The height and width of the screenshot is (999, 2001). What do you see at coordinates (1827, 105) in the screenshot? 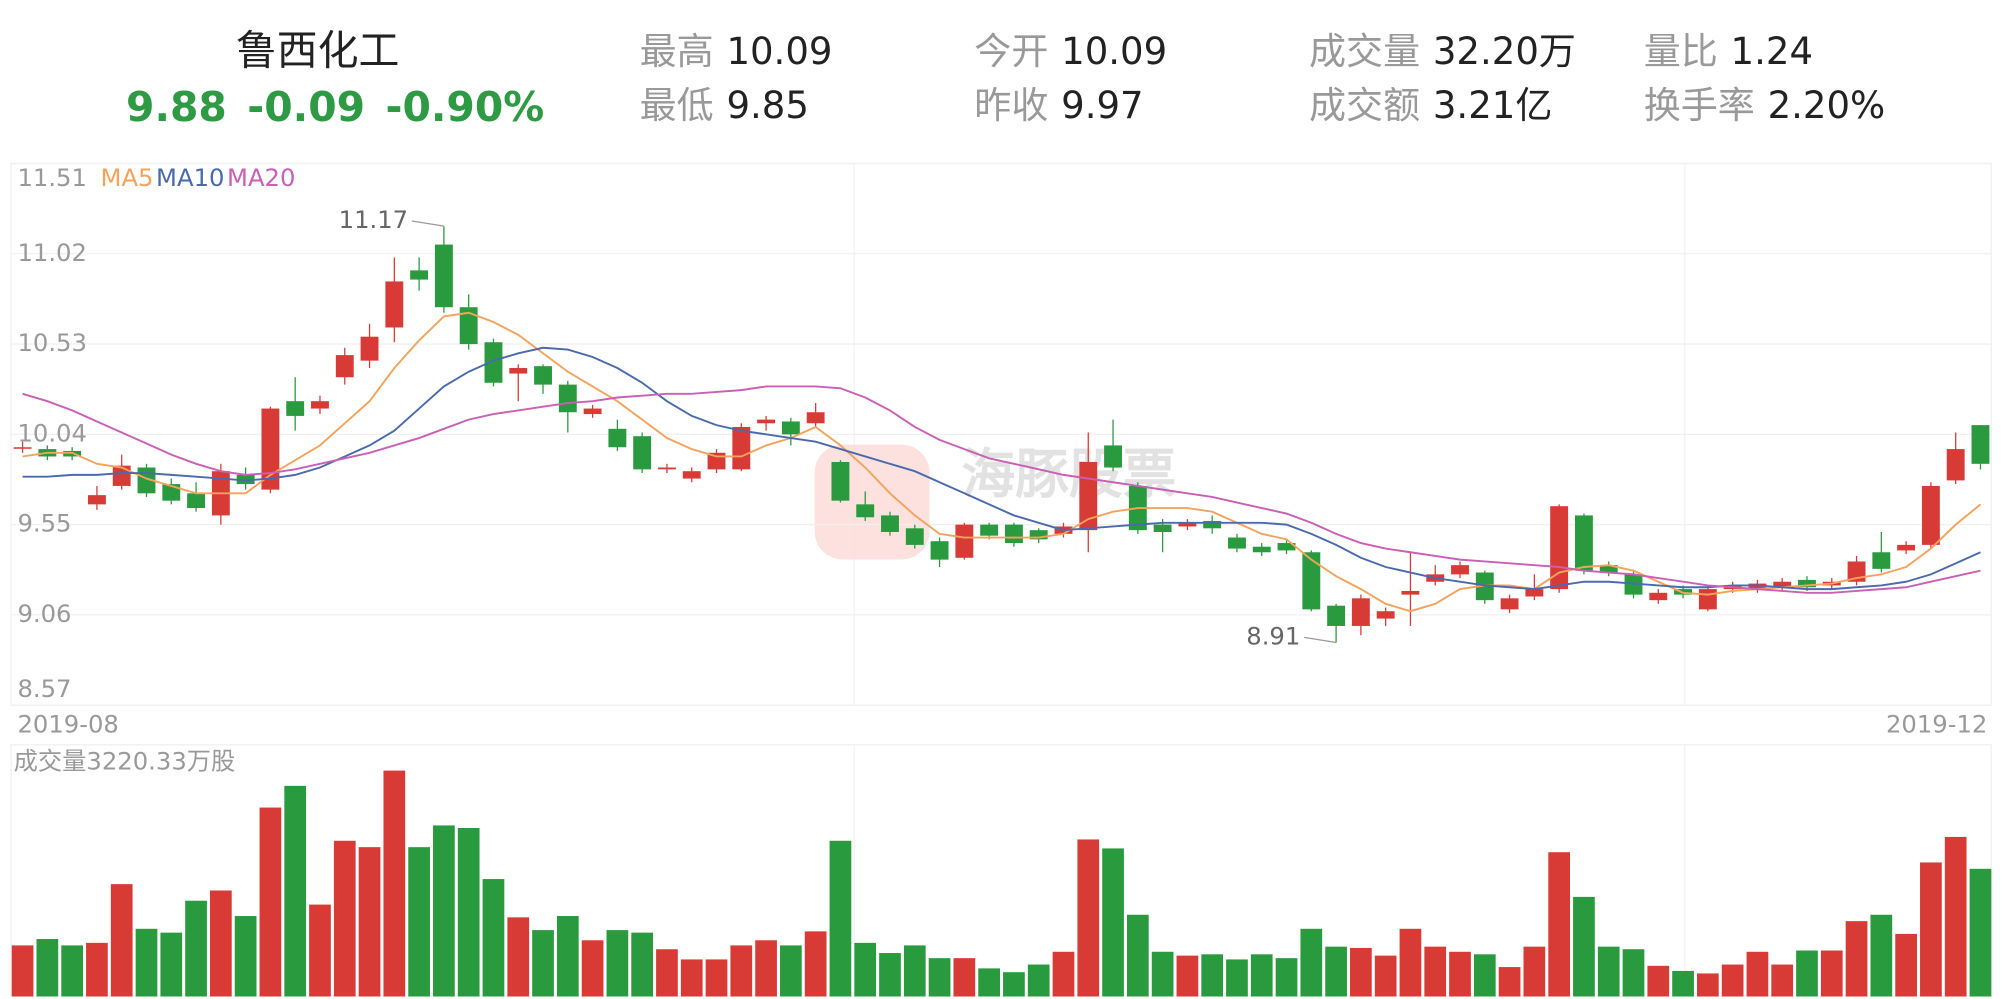
I see `stat-value: 2.20%` at bounding box center [1827, 105].